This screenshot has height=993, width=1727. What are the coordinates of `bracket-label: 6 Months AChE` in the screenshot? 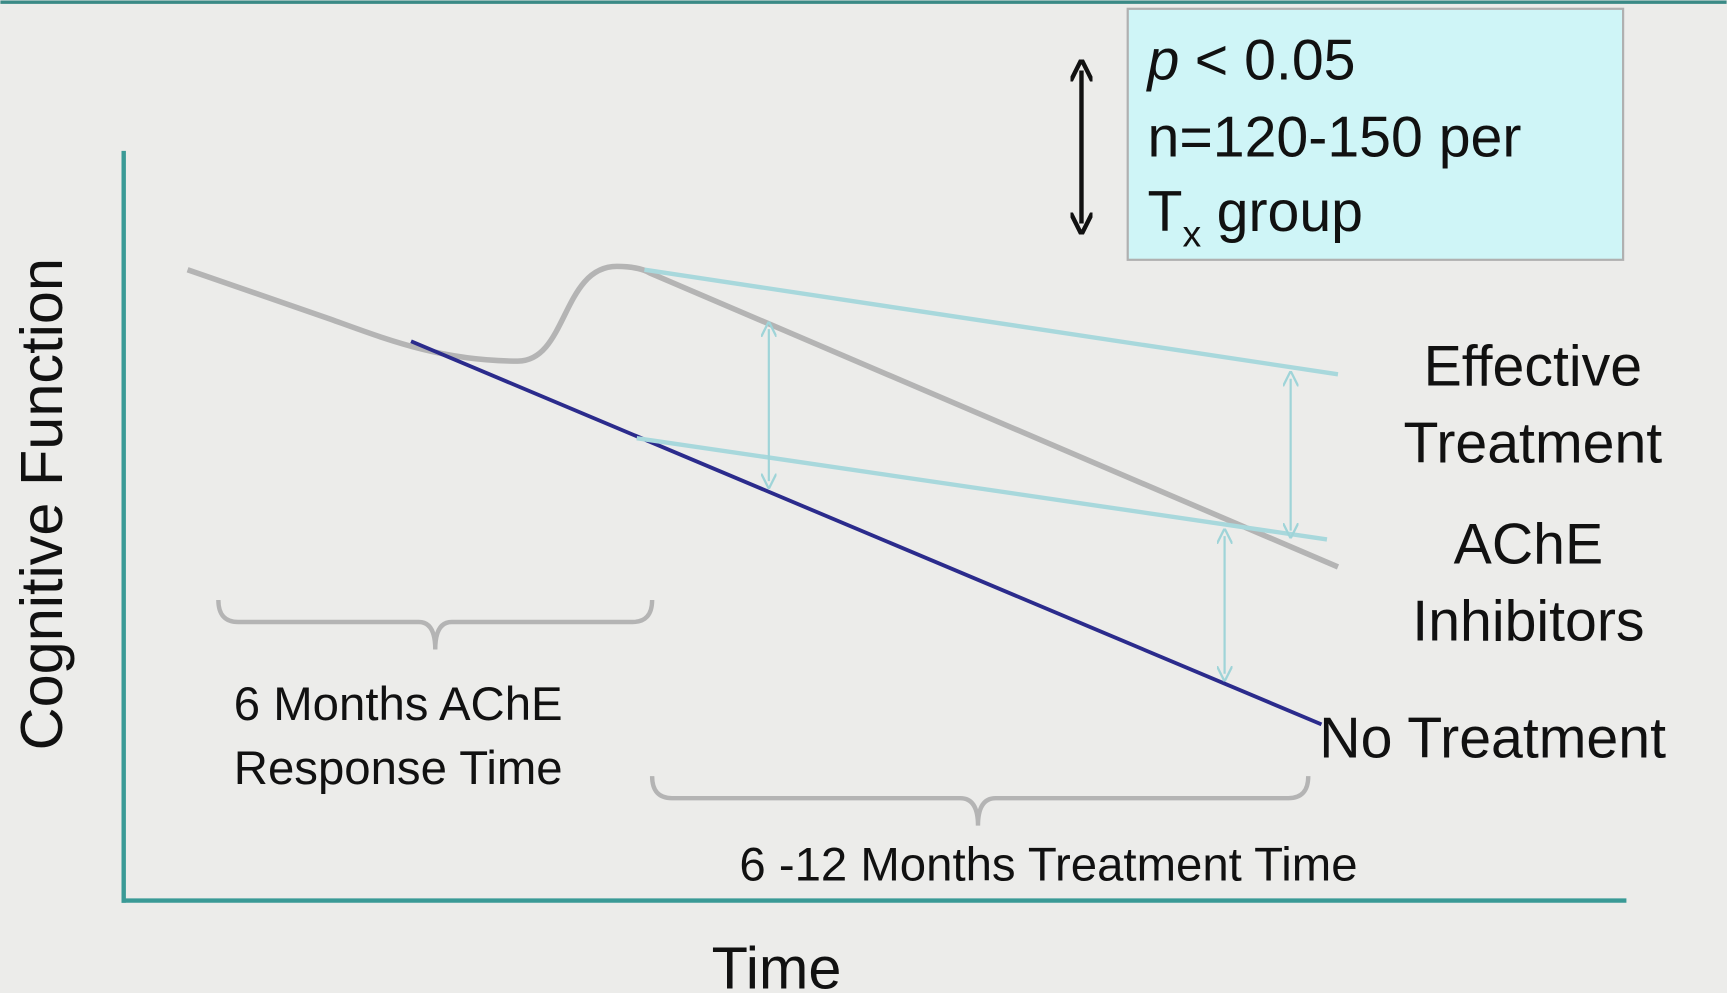 It's located at (398, 704).